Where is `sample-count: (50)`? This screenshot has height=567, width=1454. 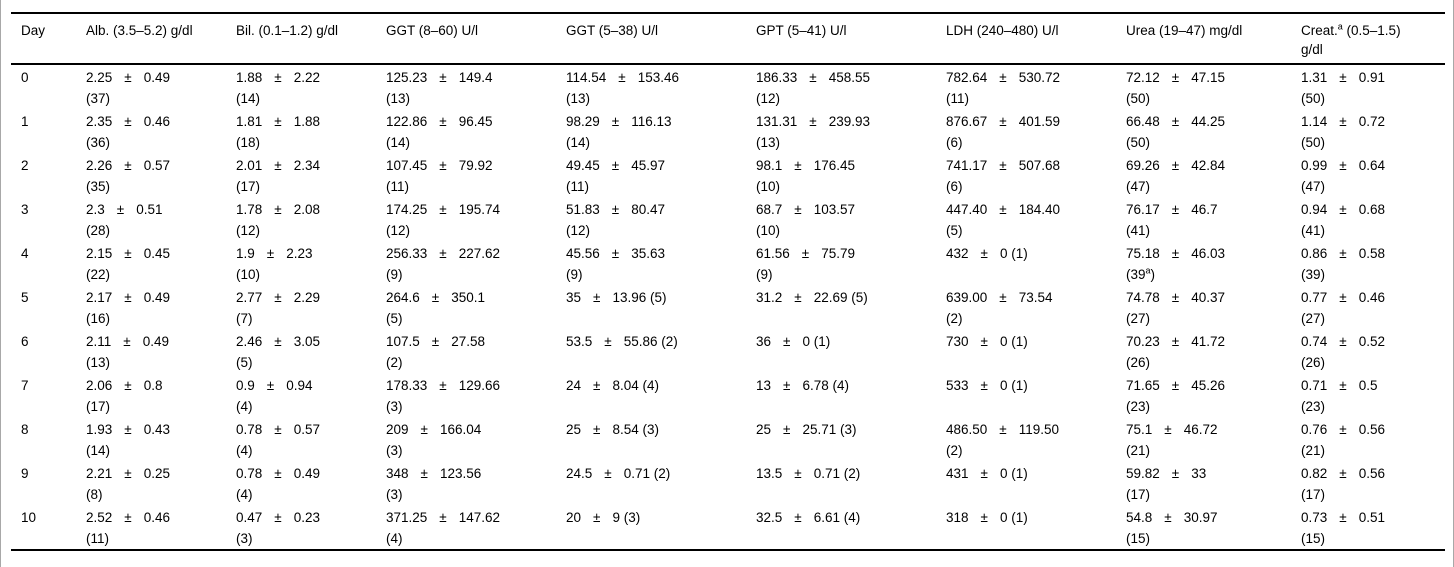 sample-count: (50) is located at coordinates (1313, 142).